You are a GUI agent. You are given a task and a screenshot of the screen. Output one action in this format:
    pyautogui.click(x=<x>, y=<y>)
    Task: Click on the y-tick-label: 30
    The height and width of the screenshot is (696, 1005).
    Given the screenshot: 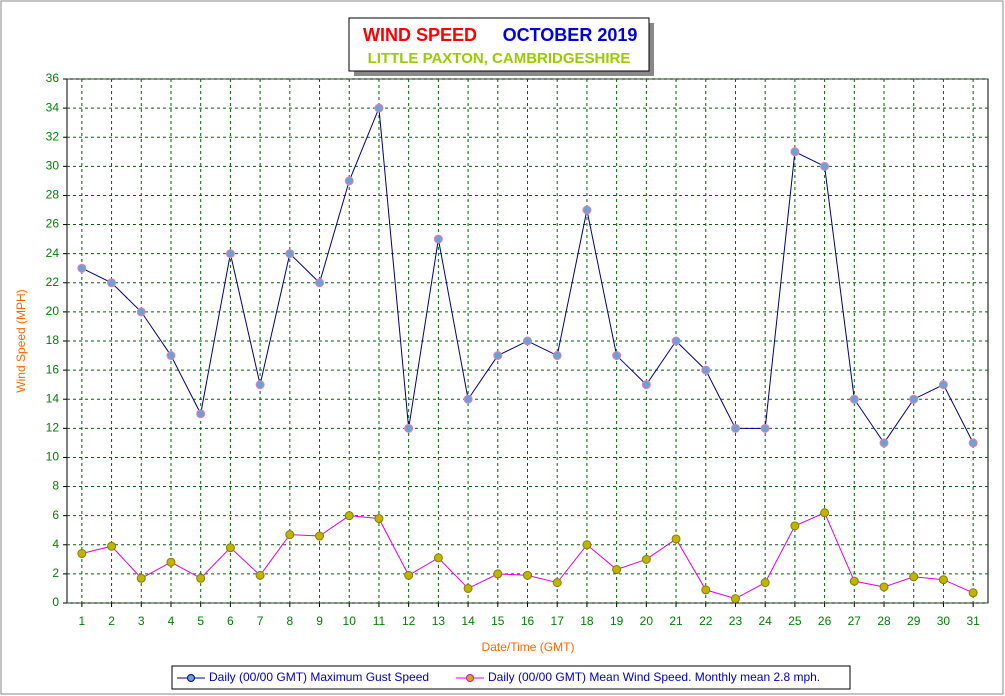 What is the action you would take?
    pyautogui.click(x=53, y=166)
    